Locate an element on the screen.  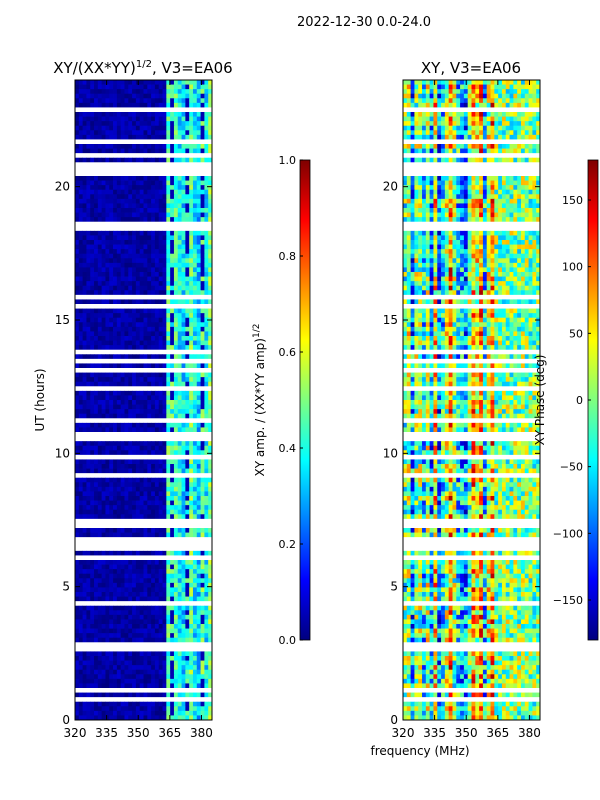
amplitude-colorbar-tick-label: 0.4 is located at coordinates (288, 448).